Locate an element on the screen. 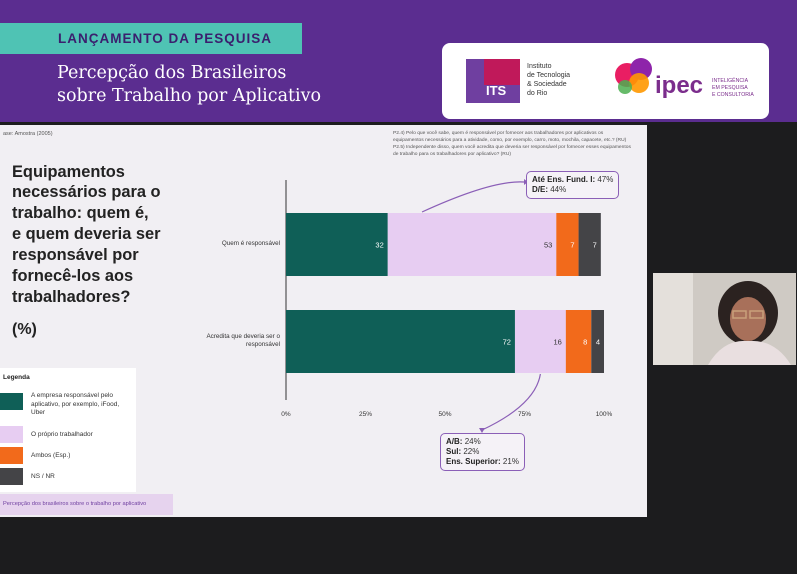  legend-label-nsnr: NS / NR is located at coordinates (43, 476).